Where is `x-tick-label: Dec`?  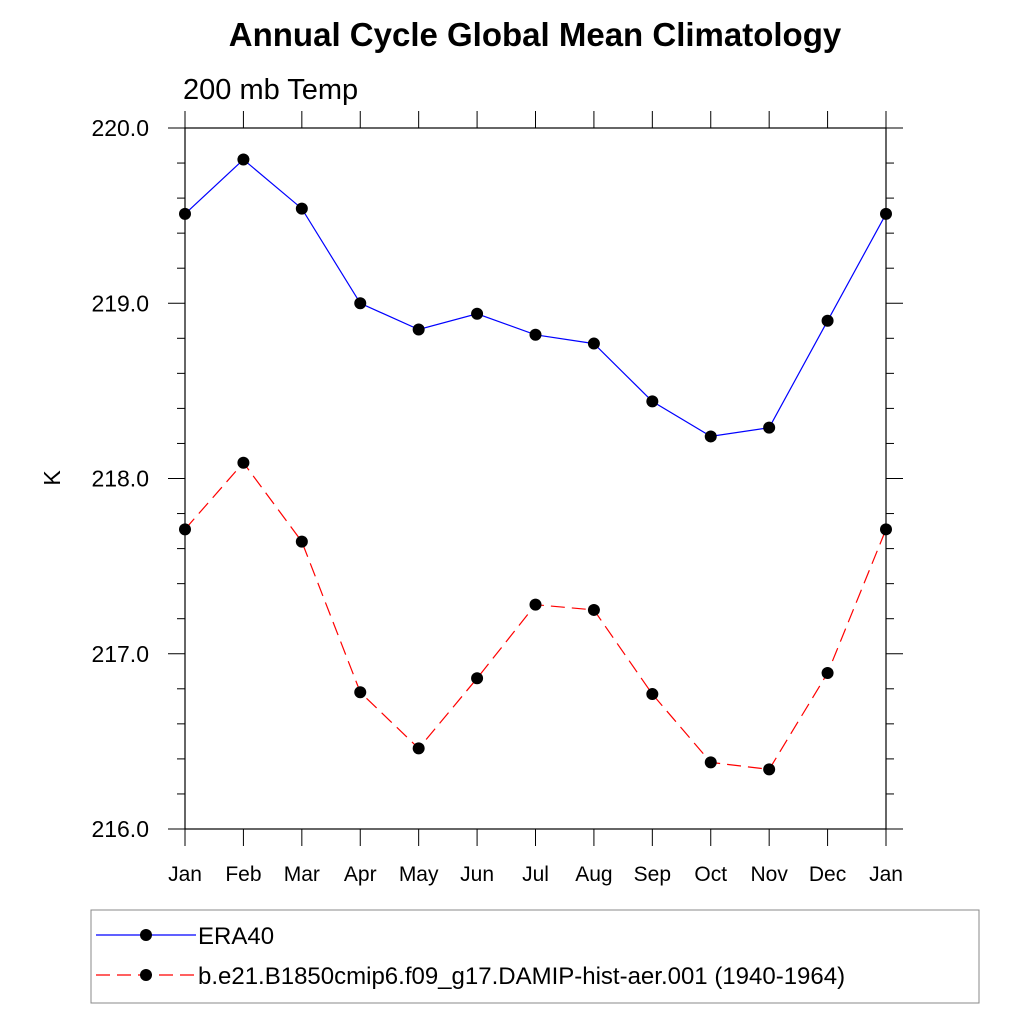 x-tick-label: Dec is located at coordinates (827, 874).